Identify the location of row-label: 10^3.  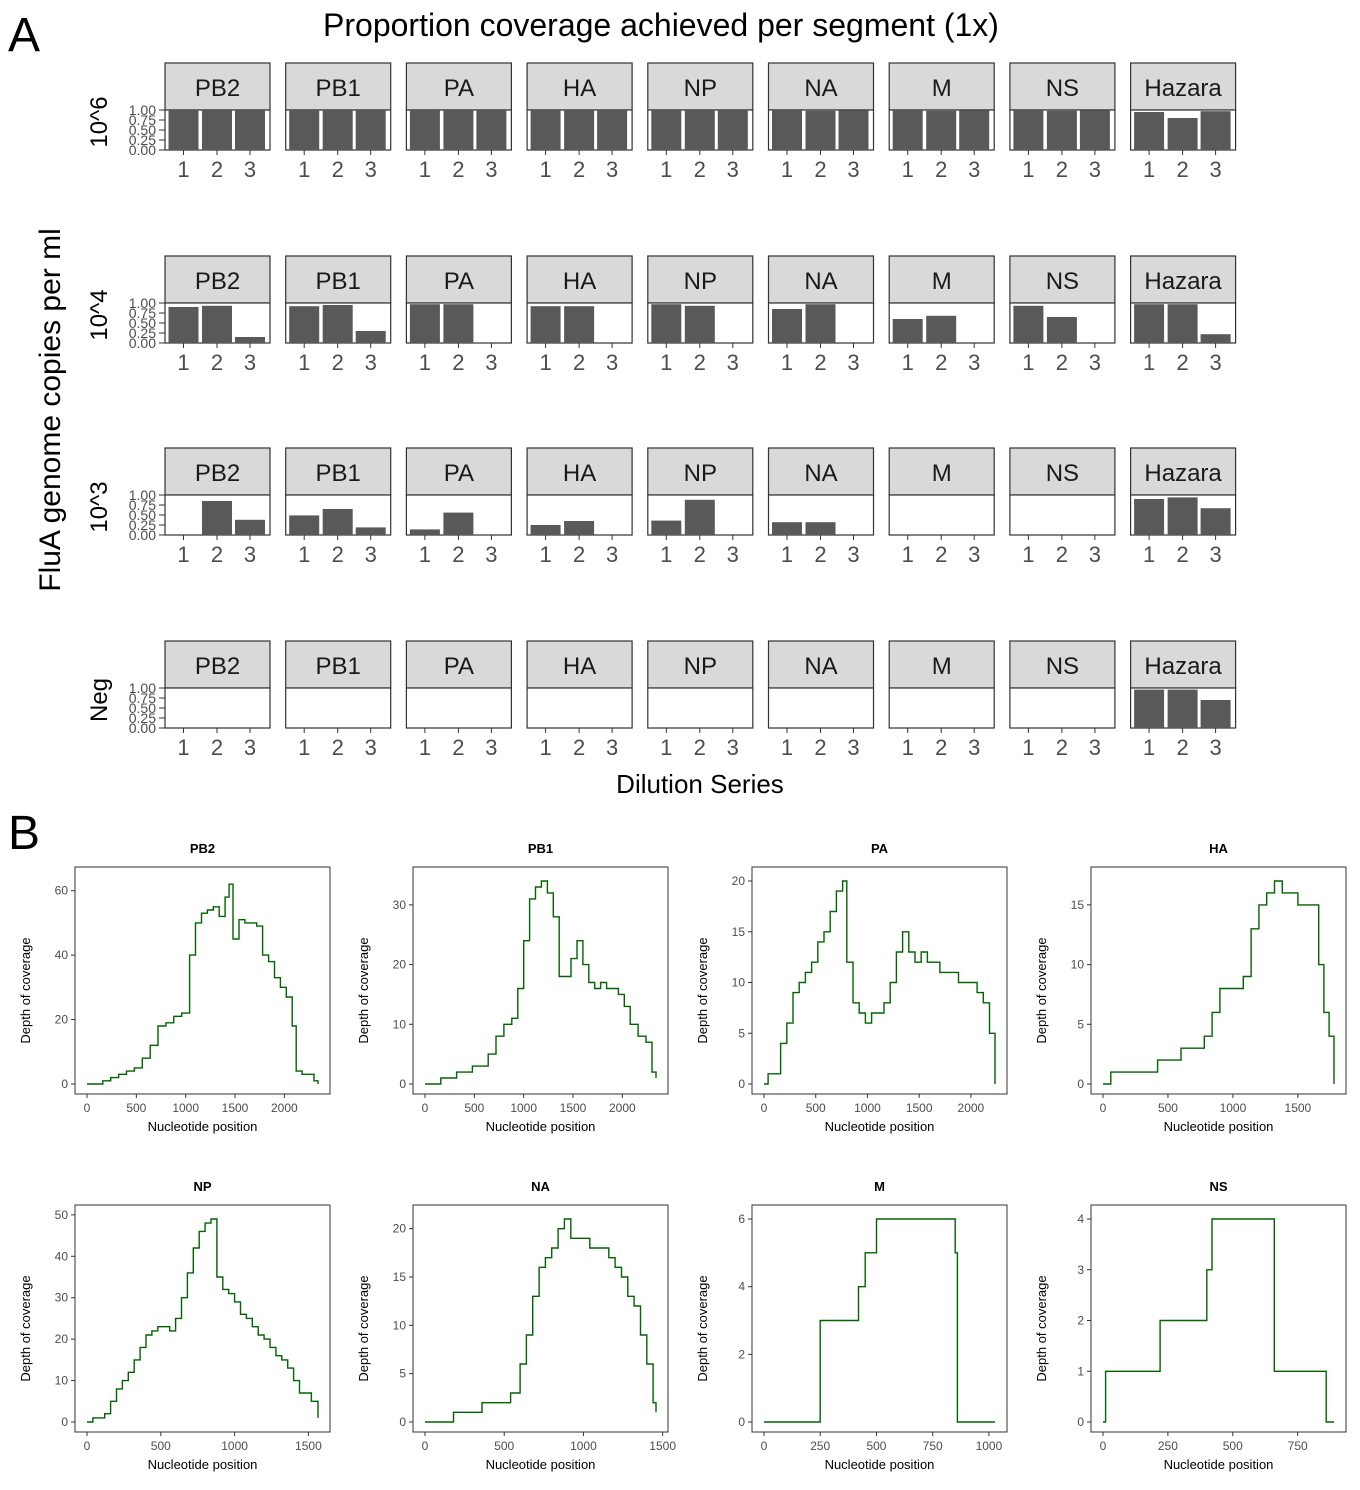
(99, 506).